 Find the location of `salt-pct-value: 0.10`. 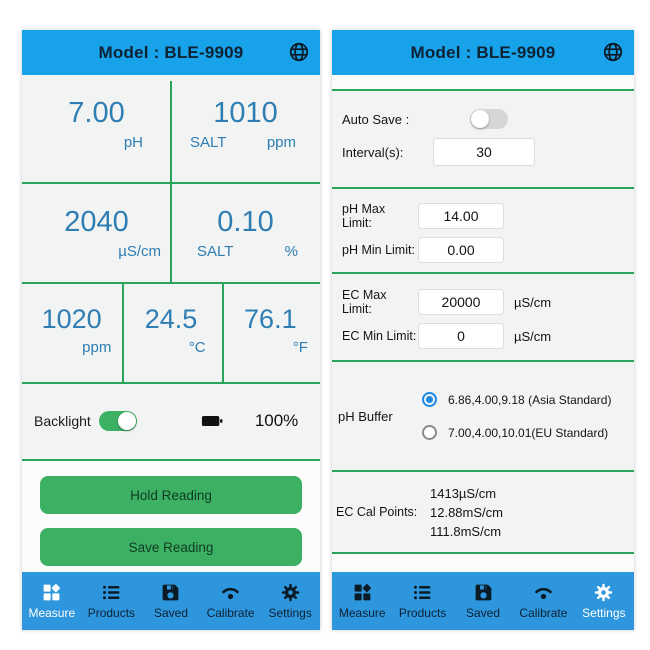

salt-pct-value: 0.10 is located at coordinates (245, 222).